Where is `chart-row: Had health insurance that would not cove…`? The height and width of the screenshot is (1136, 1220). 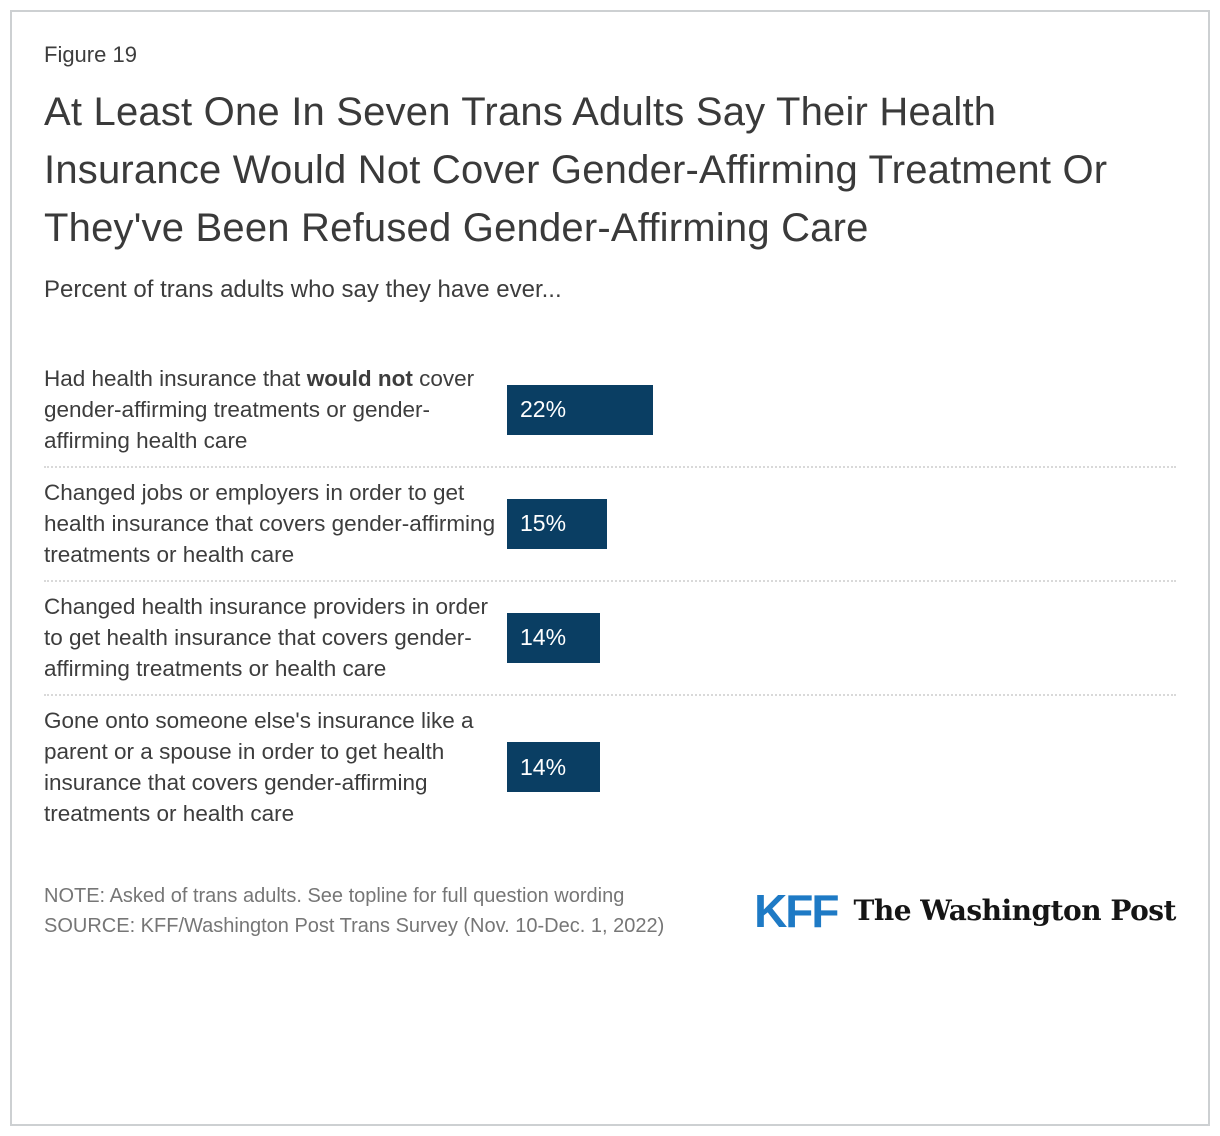
chart-row: Had health insurance that would not cove… is located at coordinates (610, 410).